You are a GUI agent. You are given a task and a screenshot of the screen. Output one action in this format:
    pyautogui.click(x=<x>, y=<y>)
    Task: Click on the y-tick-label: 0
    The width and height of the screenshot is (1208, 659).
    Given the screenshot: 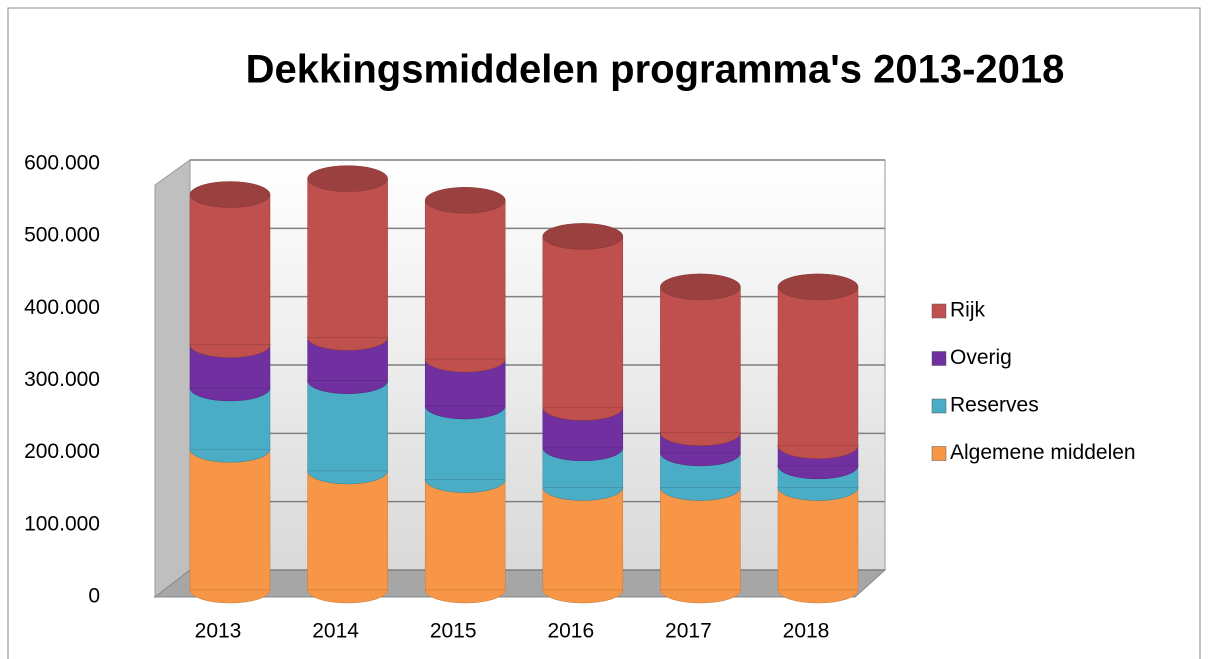 What is the action you would take?
    pyautogui.click(x=94, y=596)
    